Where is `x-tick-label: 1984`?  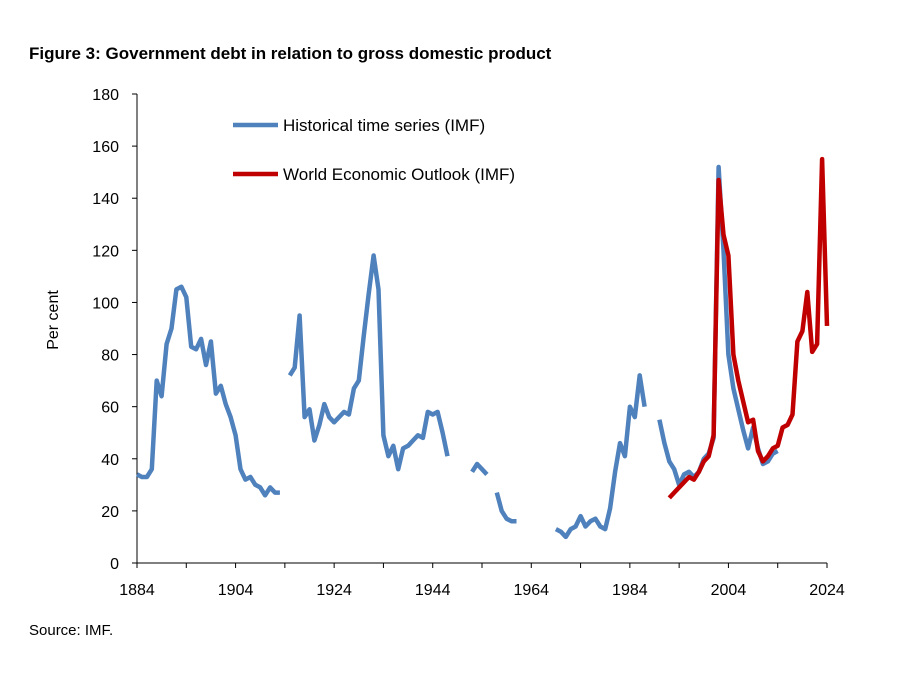
x-tick-label: 1984 is located at coordinates (630, 590).